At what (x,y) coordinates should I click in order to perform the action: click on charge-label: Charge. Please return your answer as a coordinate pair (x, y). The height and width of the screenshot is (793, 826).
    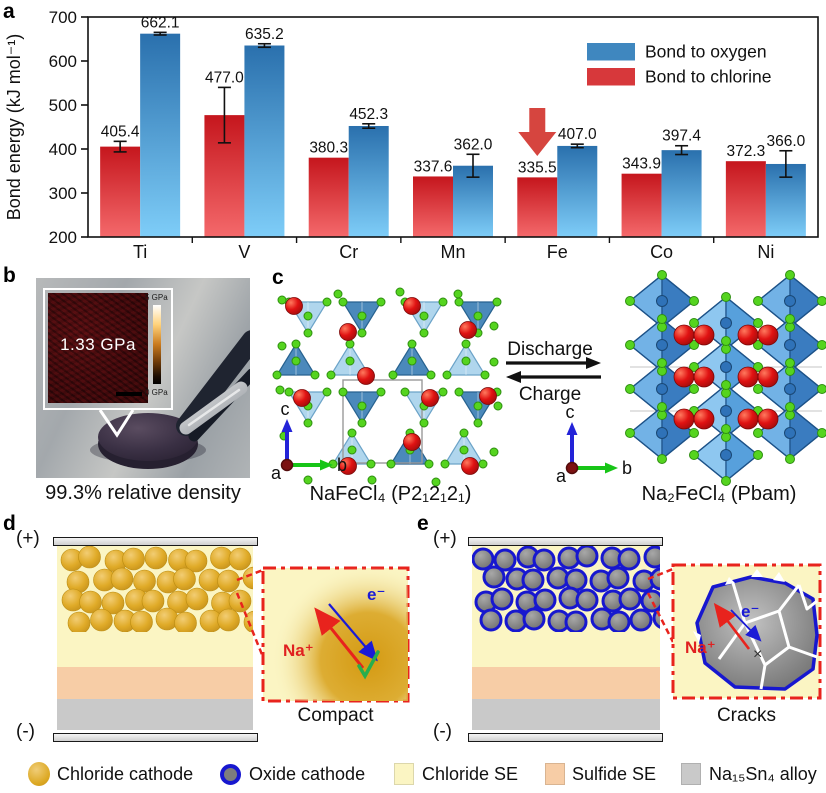
    Looking at the image, I should click on (550, 394).